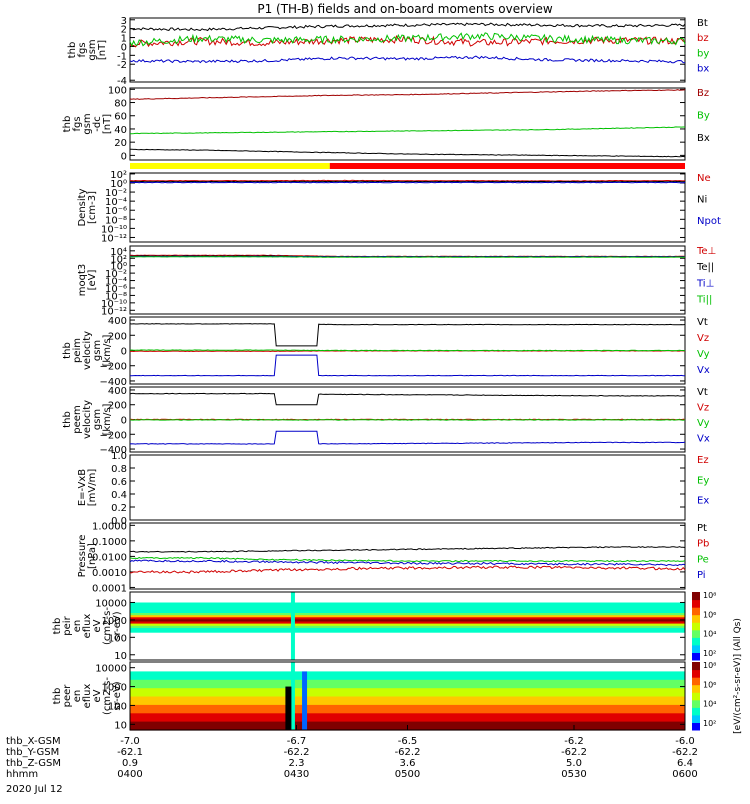 Image resolution: width=750 pixels, height=804 pixels. I want to click on y-tick-label: 0.2, so click(119, 508).